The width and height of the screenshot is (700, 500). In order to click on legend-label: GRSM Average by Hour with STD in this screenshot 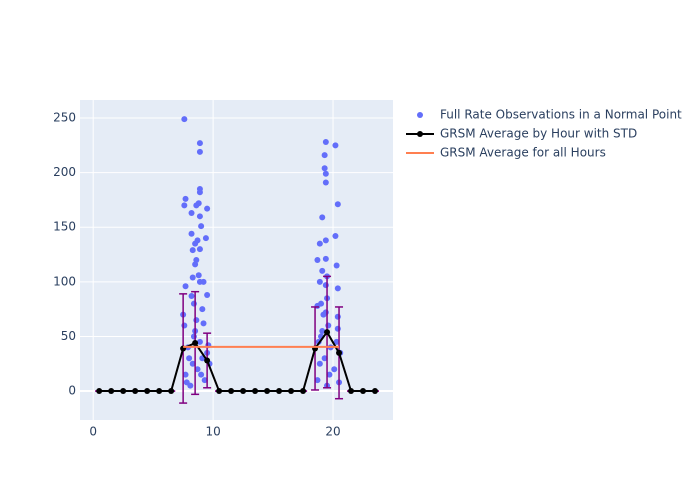, I will do `click(538, 134)`.